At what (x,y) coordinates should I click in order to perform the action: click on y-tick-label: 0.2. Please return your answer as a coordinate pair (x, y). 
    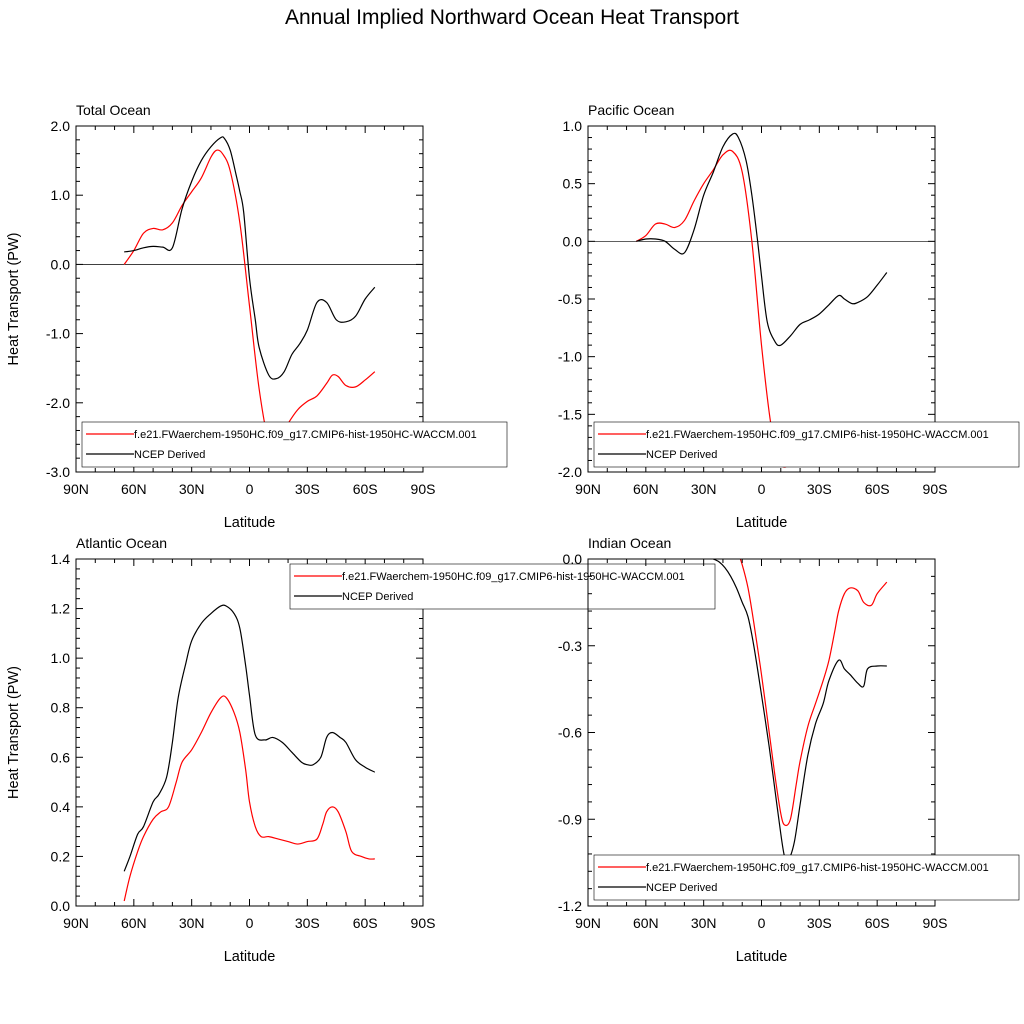
    Looking at the image, I should click on (61, 856).